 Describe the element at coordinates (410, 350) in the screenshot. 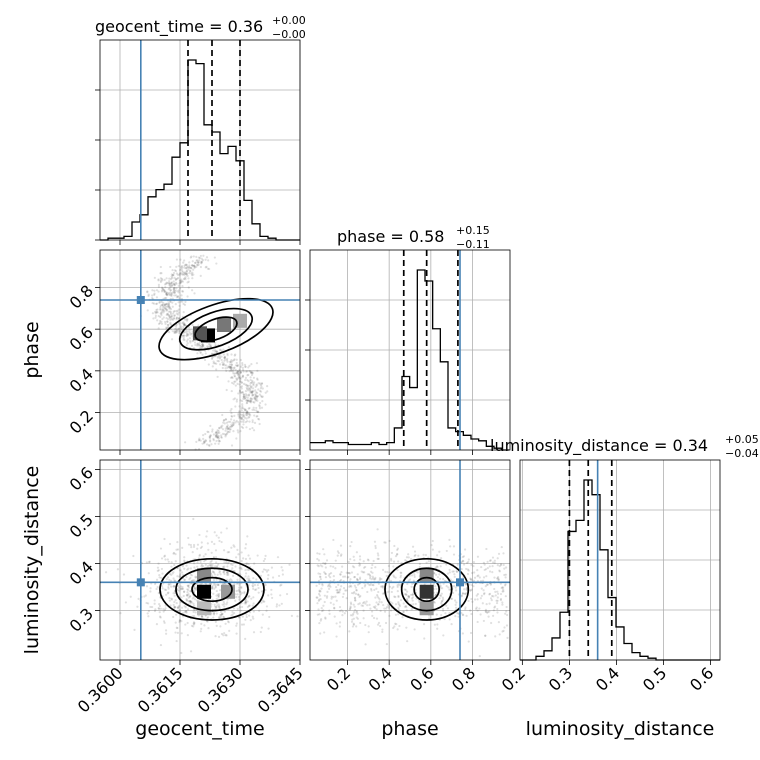

I see `panel-phase-hist-grid` at that location.